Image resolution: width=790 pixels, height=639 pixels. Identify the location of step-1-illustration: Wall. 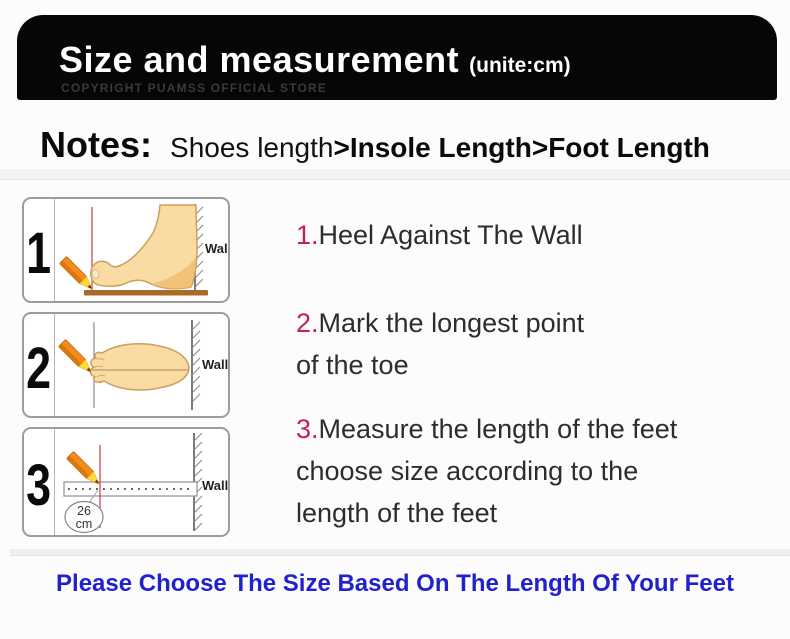
(141, 250).